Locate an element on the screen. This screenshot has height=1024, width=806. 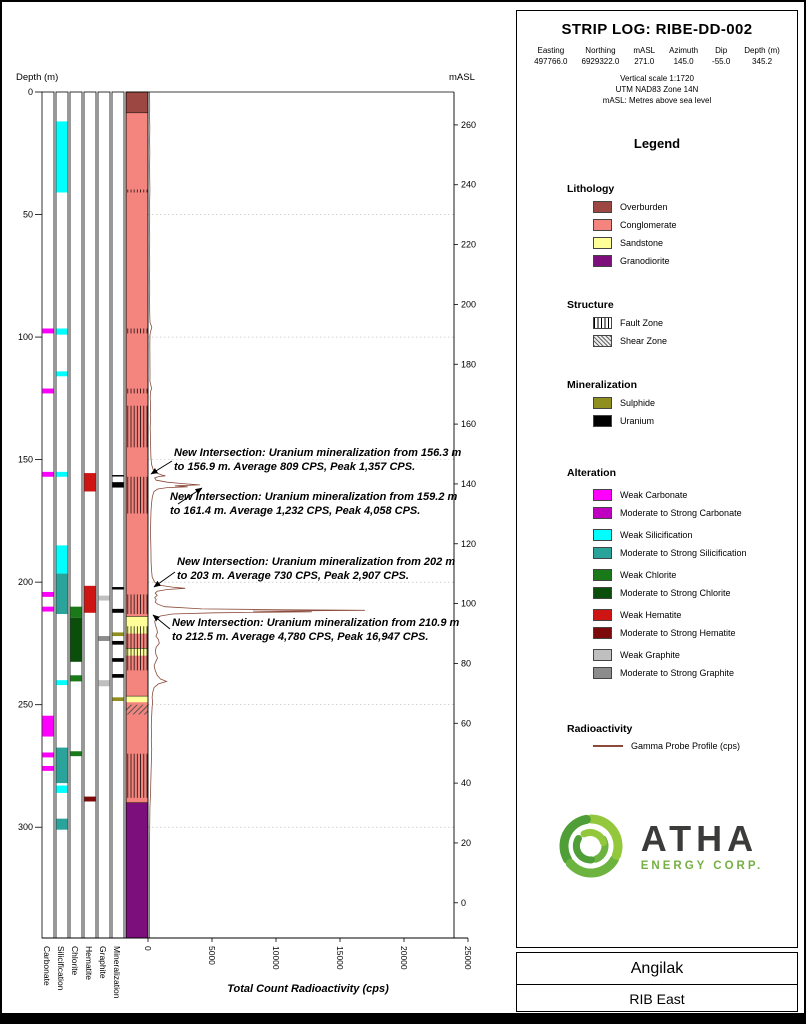
svg-text: 200 is located at coordinates (25, 582).